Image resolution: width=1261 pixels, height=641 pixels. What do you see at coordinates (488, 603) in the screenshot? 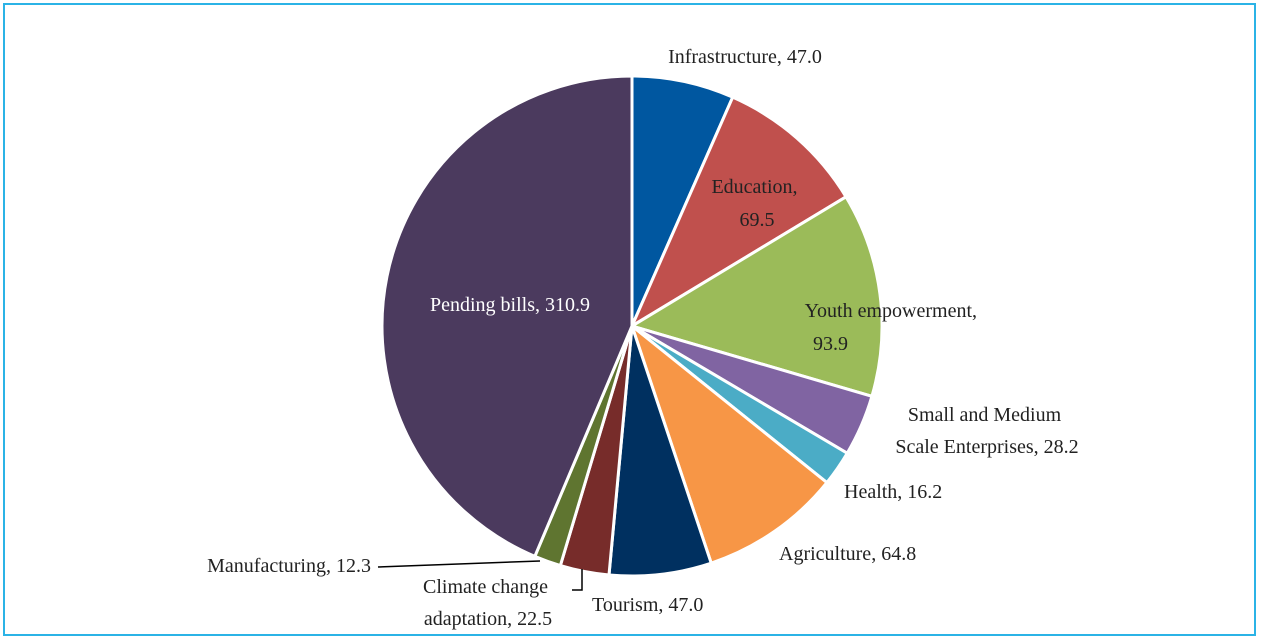
I see `label-climate-change: Climate change adaptation, 22.5` at bounding box center [488, 603].